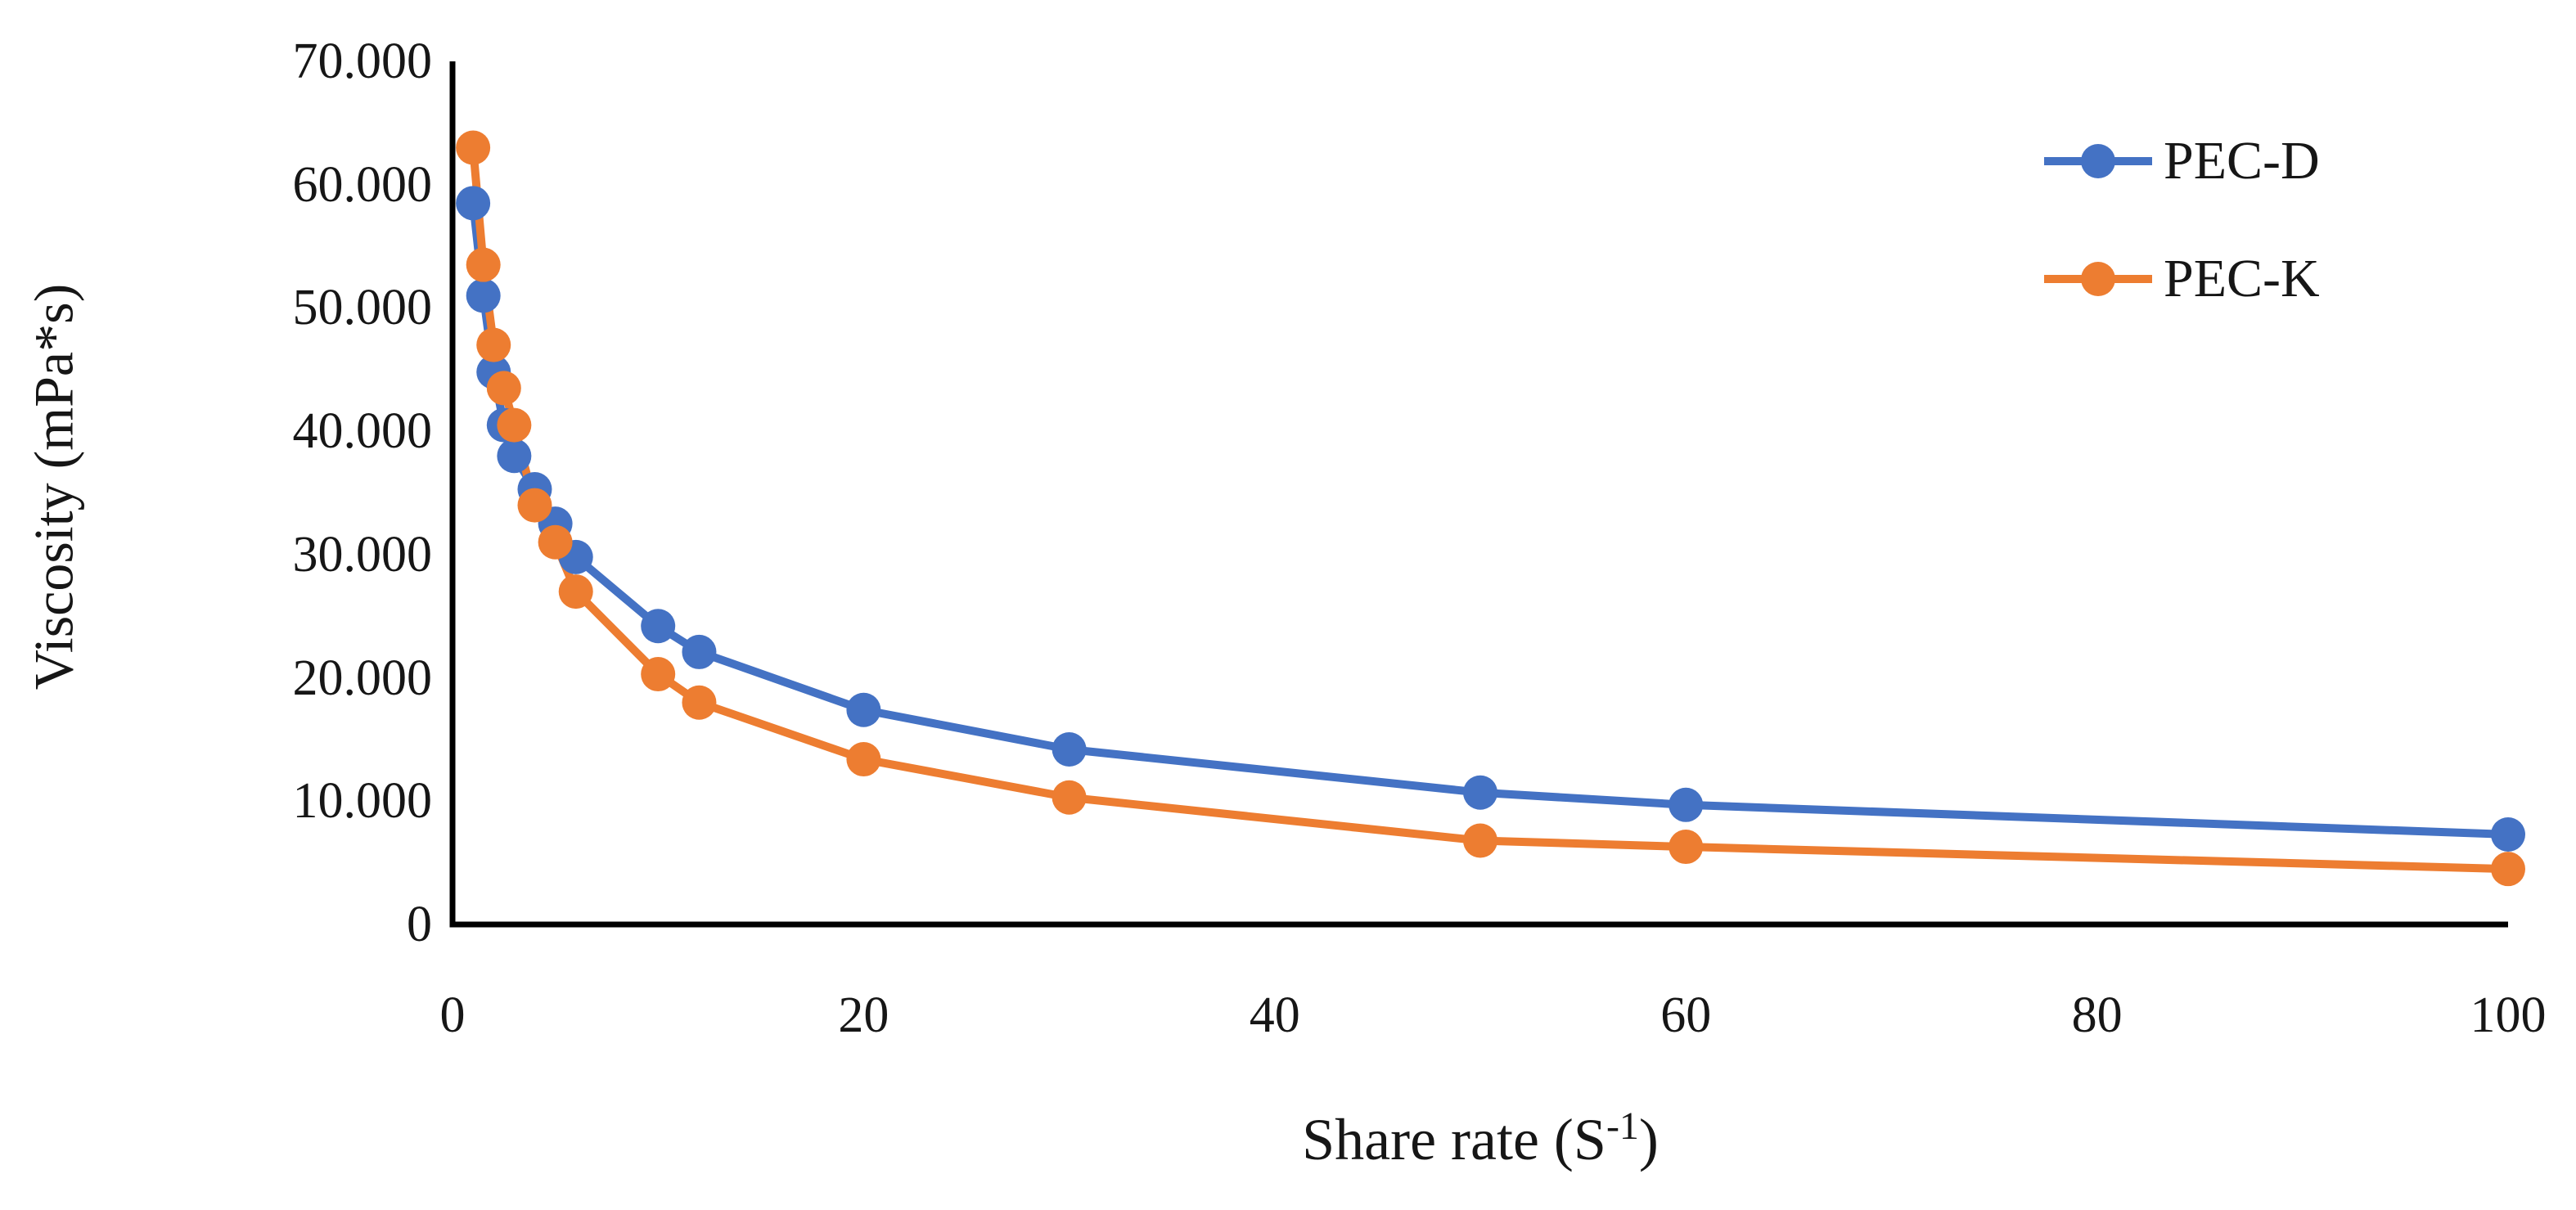 Image resolution: width=2576 pixels, height=1210 pixels. Describe the element at coordinates (2242, 161) in the screenshot. I see `legend-label-pec-d: PEC-D` at that location.